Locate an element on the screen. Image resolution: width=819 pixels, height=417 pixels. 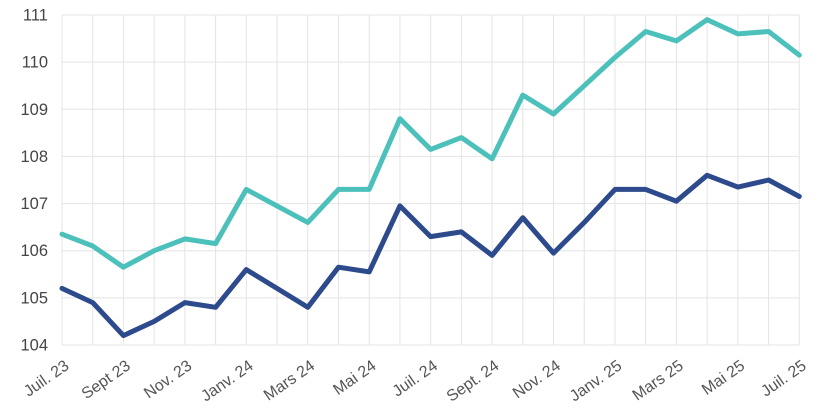
x-axis-tick-label: Mars 24 is located at coordinates (289, 380).